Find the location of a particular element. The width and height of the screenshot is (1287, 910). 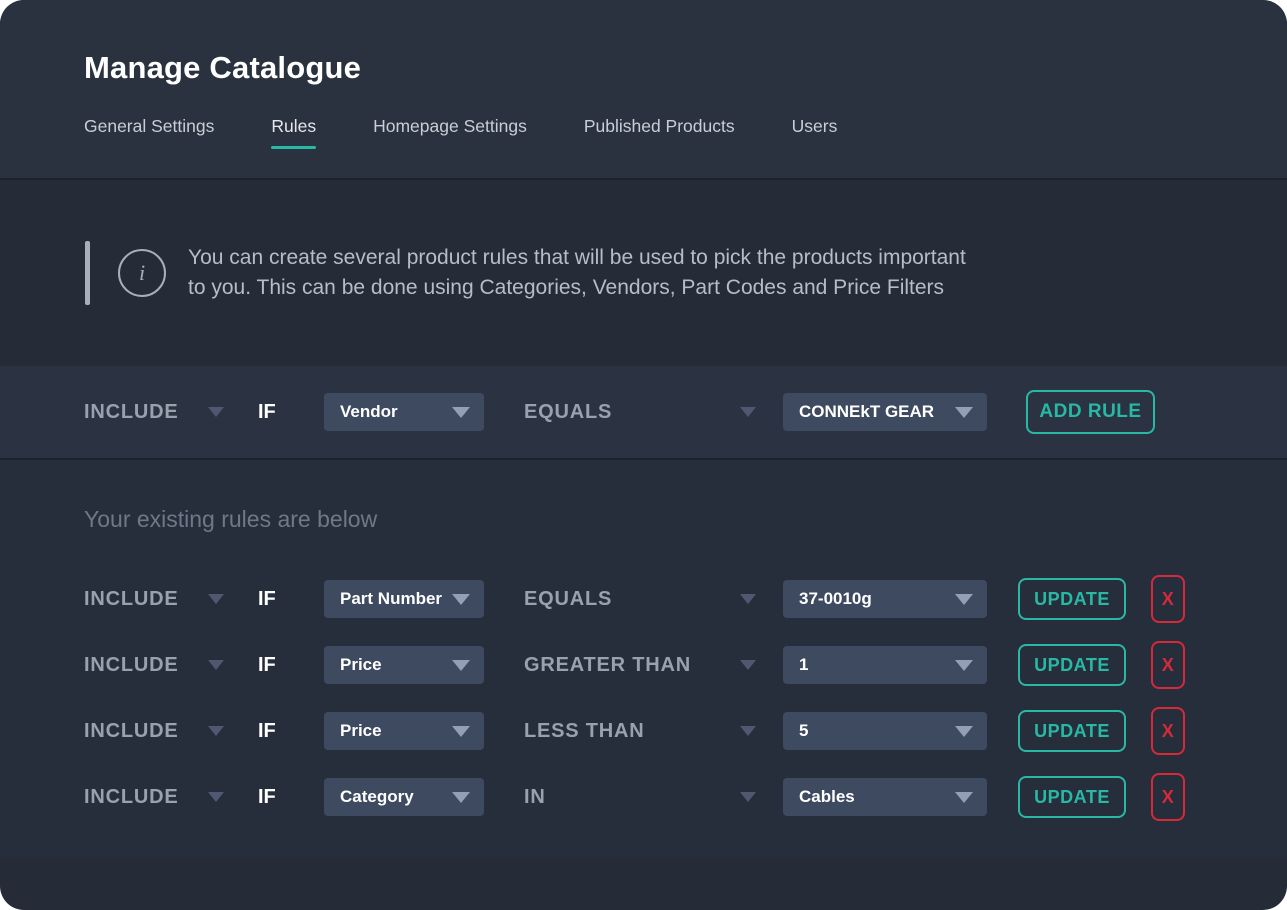

operator-dropdown: IN is located at coordinates (640, 797).